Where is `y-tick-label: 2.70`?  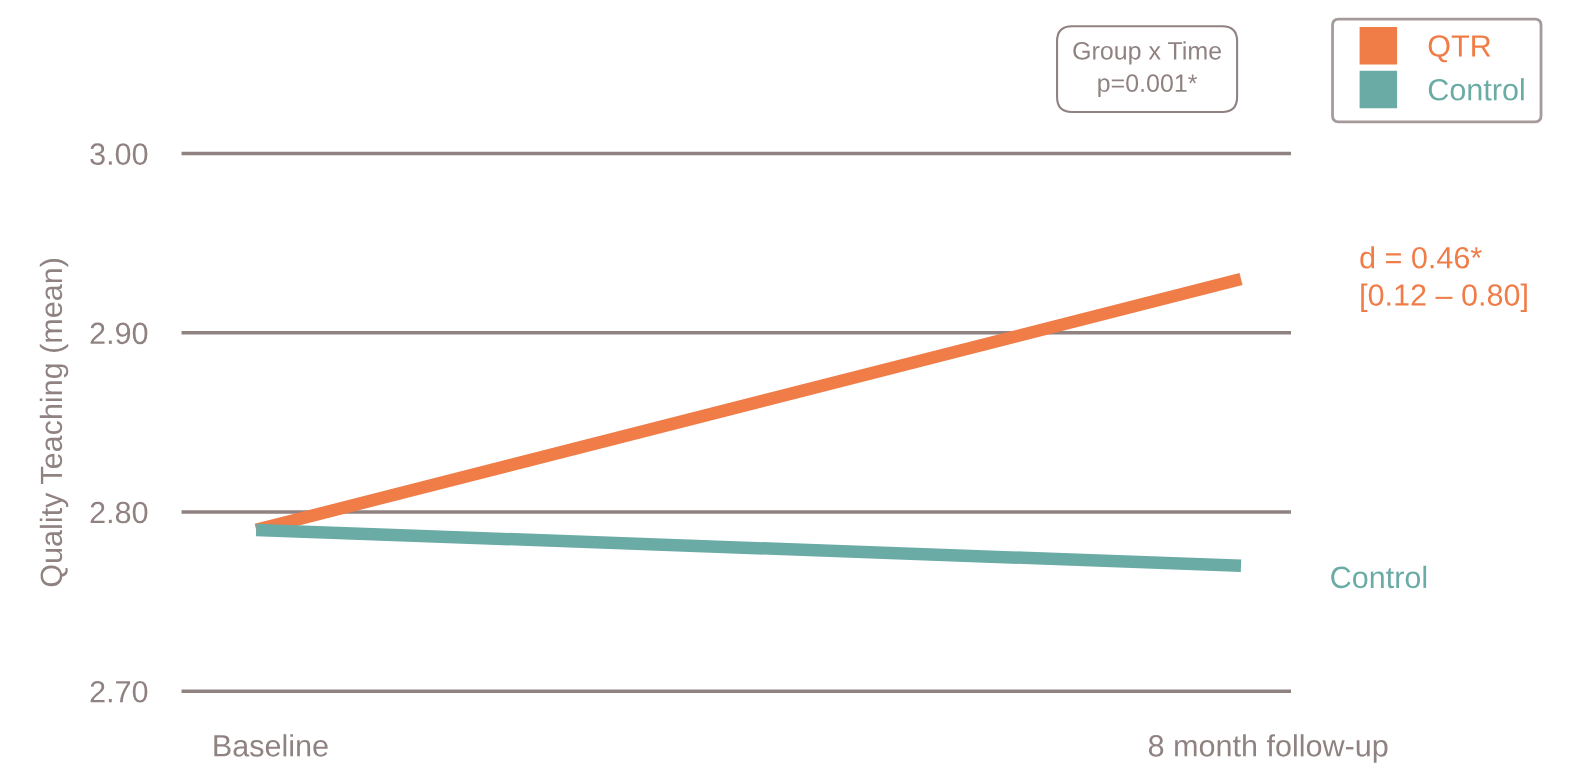 y-tick-label: 2.70 is located at coordinates (119, 691).